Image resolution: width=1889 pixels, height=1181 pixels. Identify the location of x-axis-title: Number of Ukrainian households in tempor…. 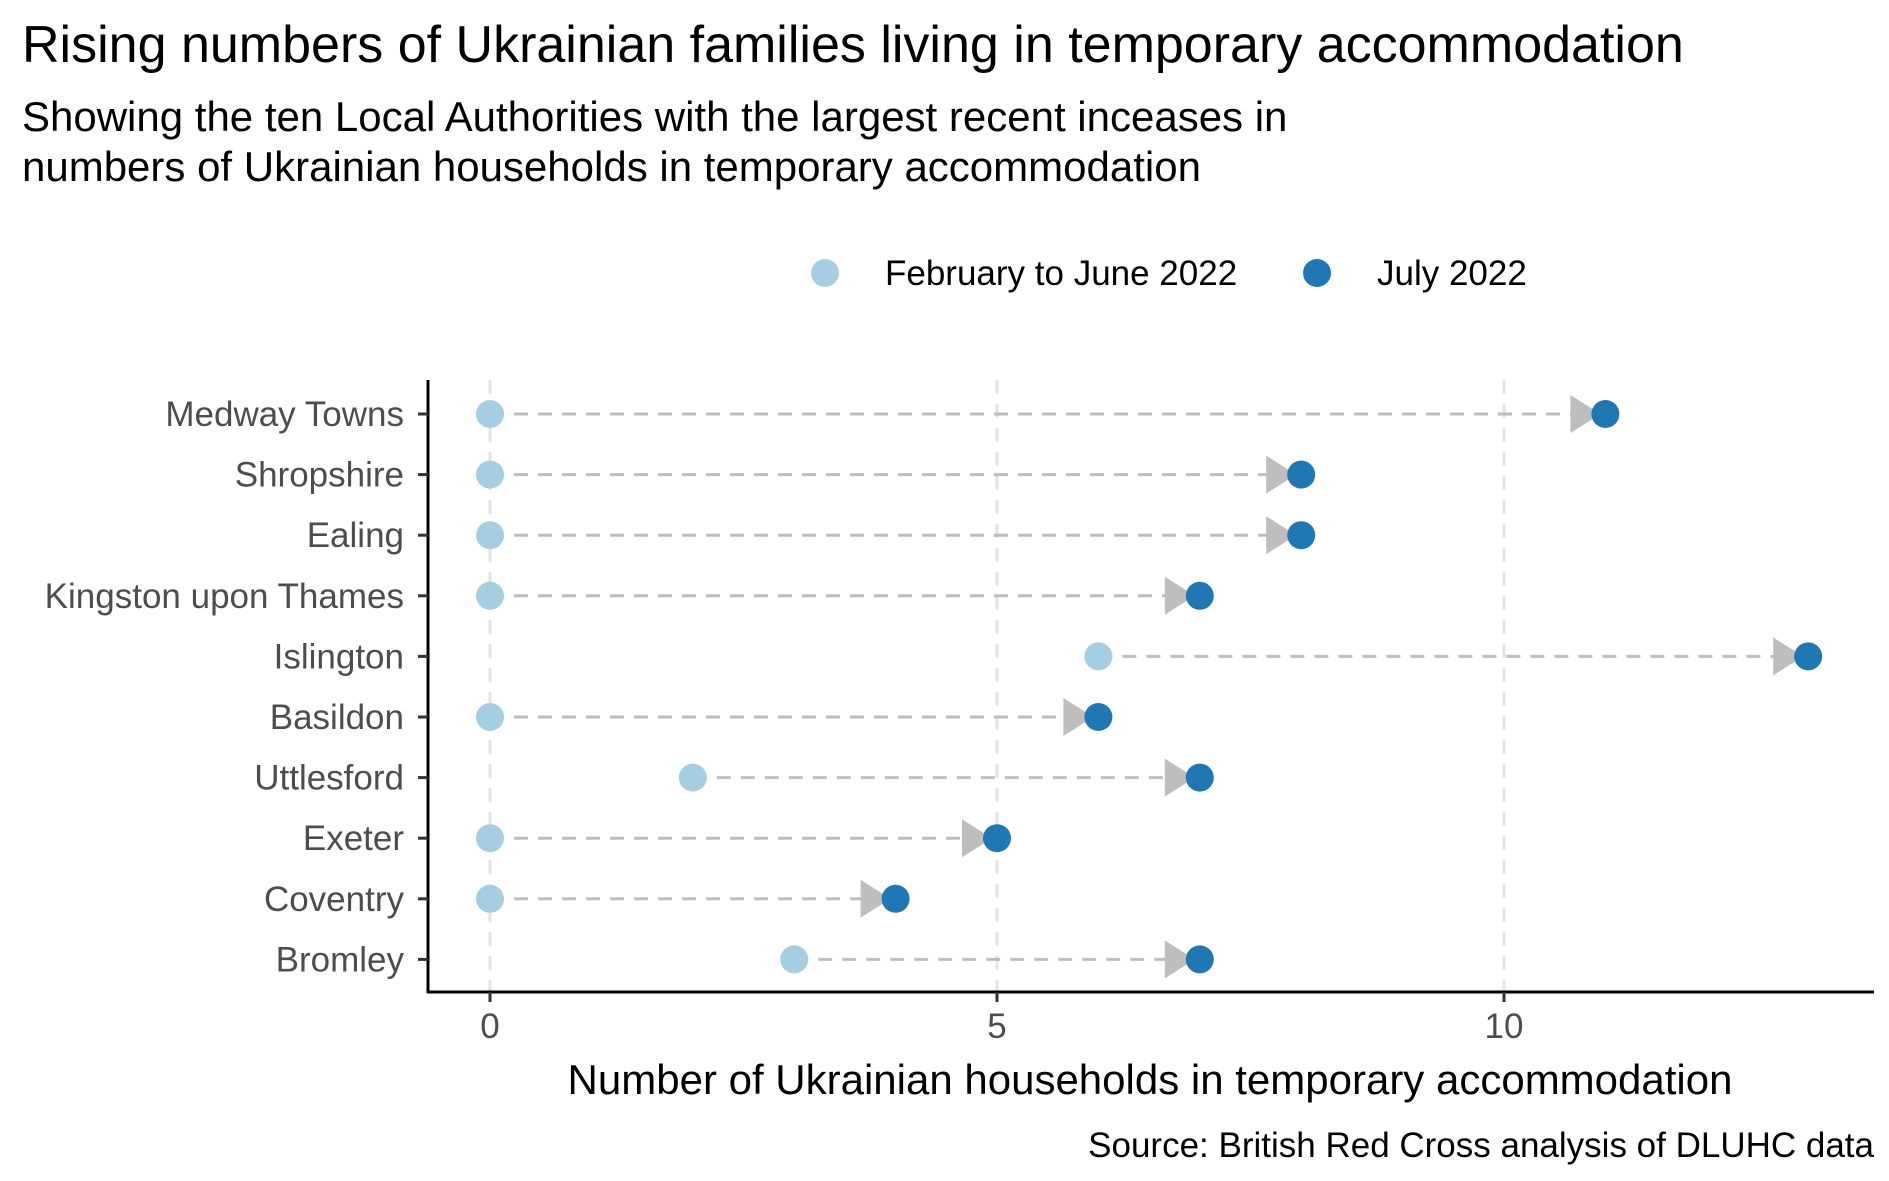
(1150, 1079).